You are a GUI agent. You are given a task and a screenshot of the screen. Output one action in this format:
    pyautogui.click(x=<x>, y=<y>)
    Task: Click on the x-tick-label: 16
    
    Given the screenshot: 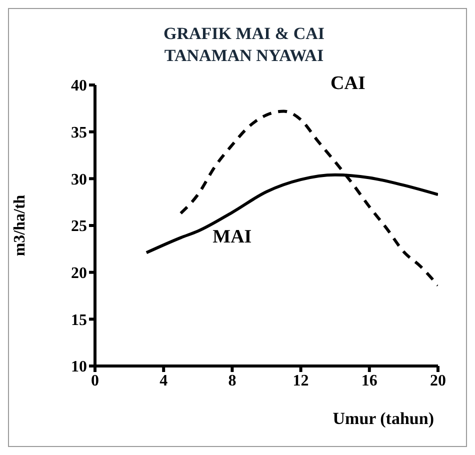 What is the action you would take?
    pyautogui.click(x=369, y=381)
    